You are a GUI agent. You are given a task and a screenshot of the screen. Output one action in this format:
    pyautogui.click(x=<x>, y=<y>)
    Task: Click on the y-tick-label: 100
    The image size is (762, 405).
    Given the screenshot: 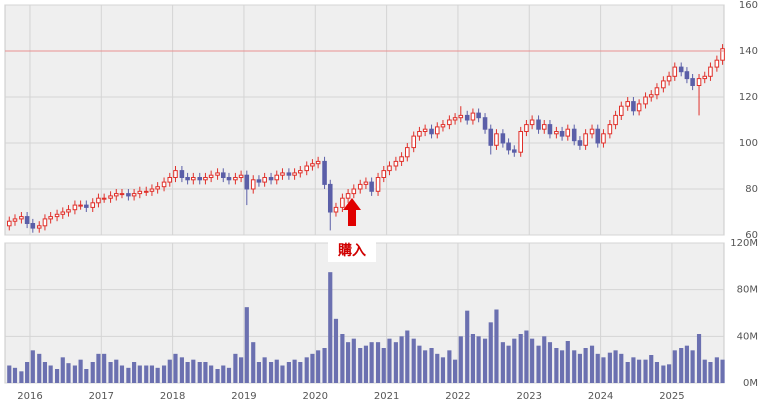 What is the action you would take?
    pyautogui.click(x=748, y=143)
    